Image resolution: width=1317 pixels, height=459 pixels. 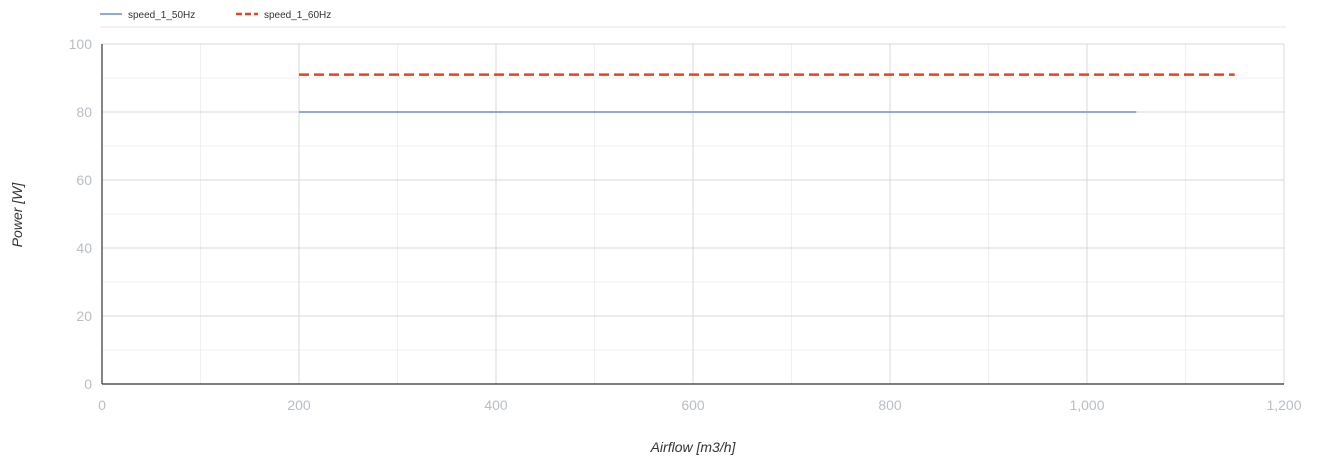 I want to click on y-axis-title: Power [W], so click(x=17, y=215).